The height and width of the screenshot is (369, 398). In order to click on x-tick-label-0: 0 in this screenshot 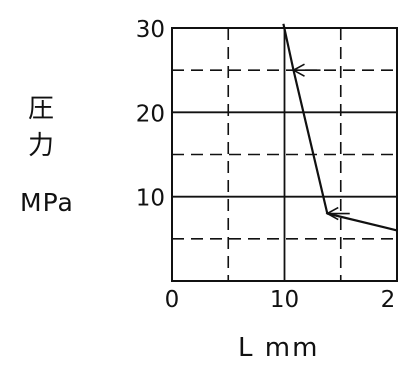, I will do `click(172, 300)`.